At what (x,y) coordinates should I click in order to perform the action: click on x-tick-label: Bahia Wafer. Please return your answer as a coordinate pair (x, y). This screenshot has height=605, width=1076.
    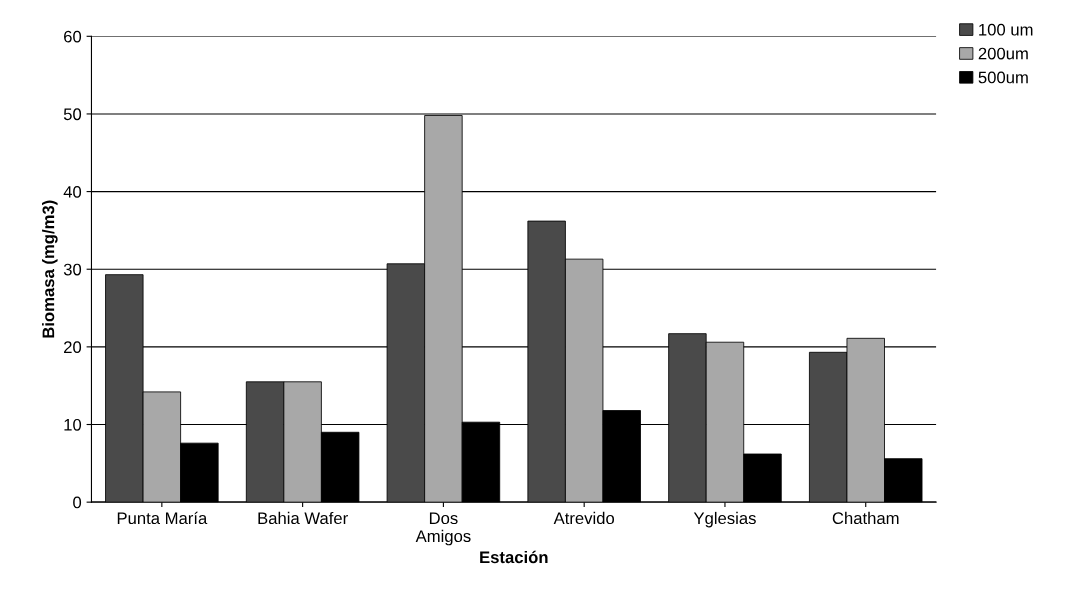
    Looking at the image, I should click on (303, 518).